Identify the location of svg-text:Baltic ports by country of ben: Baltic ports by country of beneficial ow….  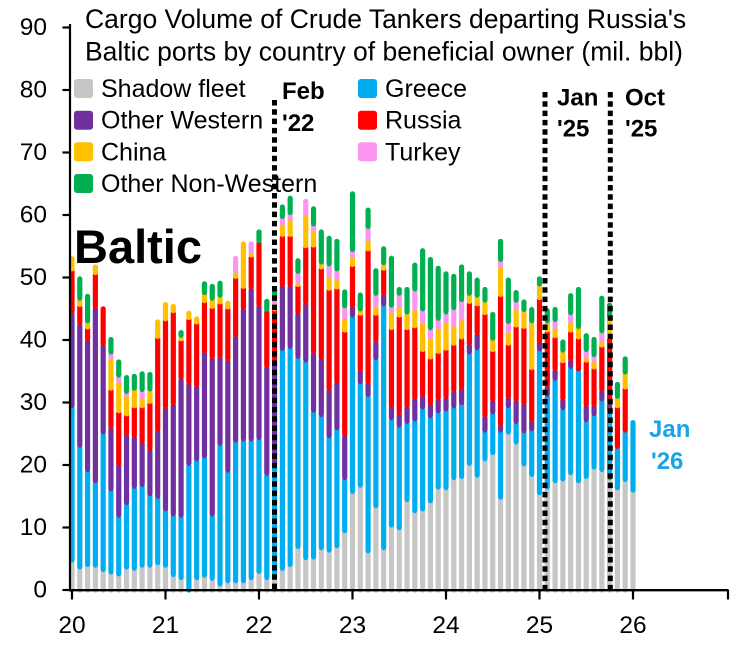
(384, 52).